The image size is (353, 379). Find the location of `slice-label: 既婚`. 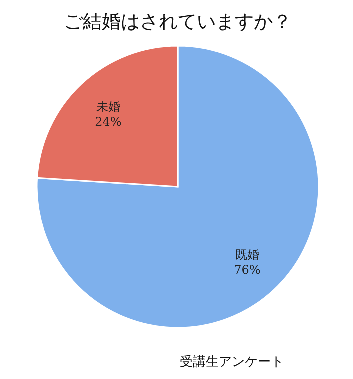

slice-label: 既婚 is located at coordinates (247, 255).